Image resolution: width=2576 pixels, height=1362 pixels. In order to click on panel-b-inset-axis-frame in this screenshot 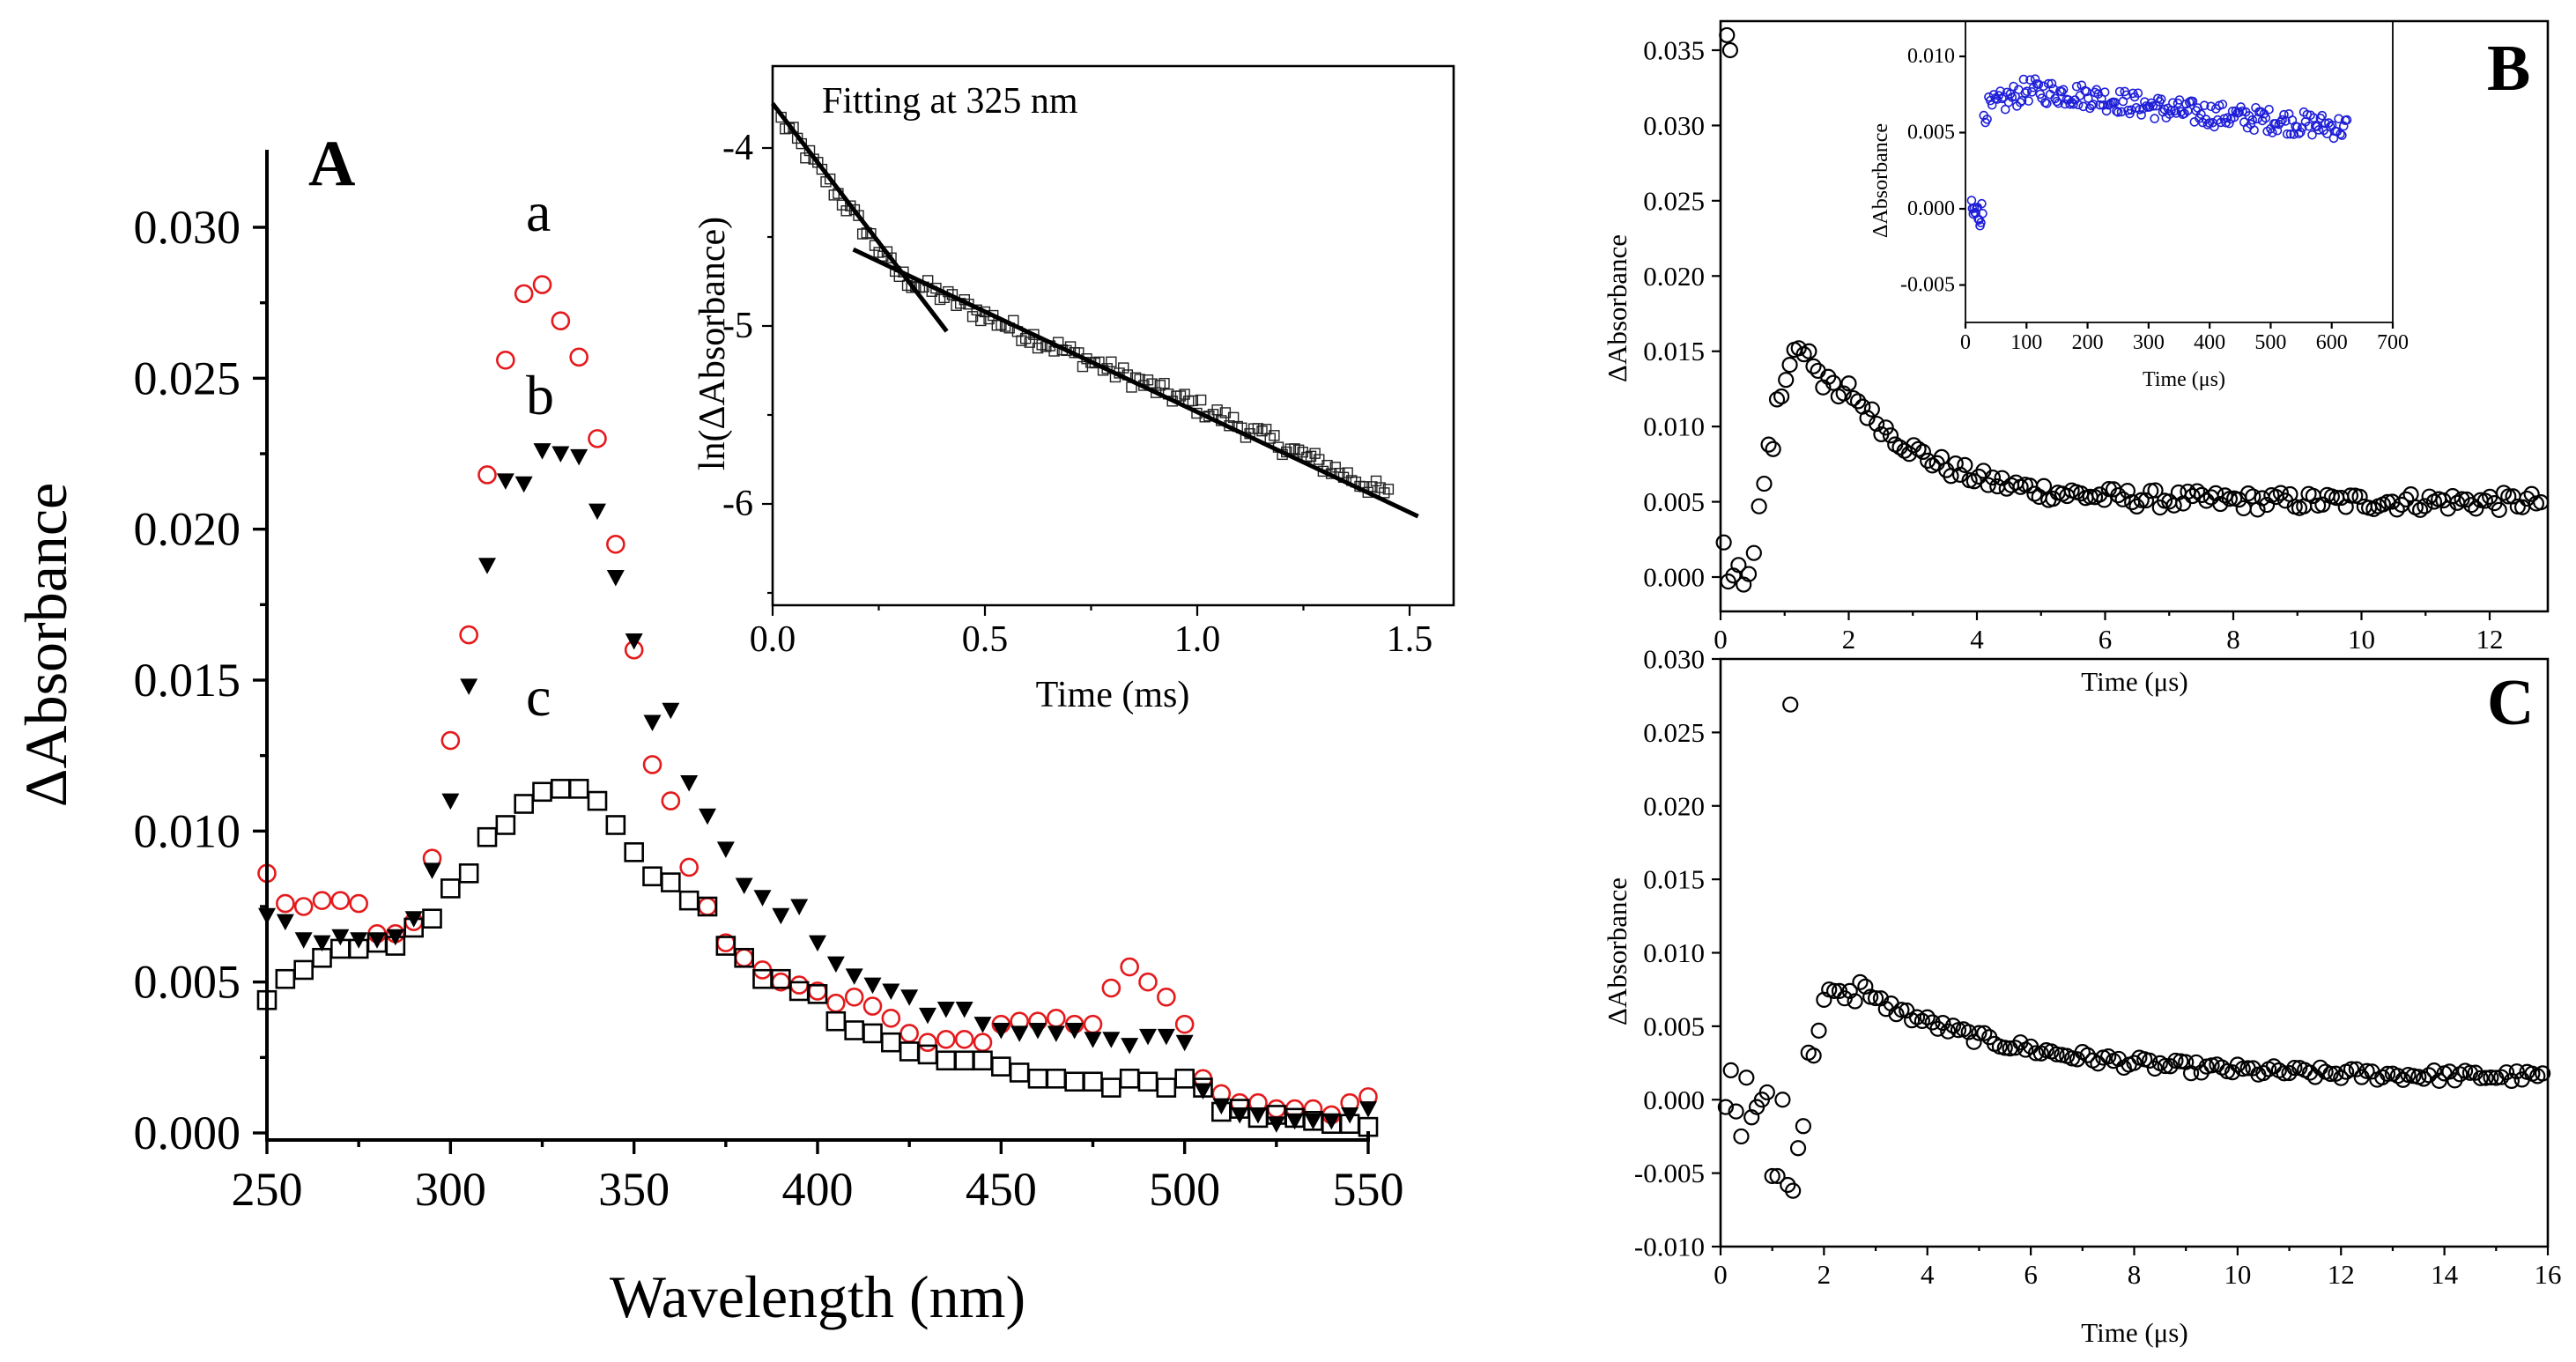, I will do `click(2180, 171)`.